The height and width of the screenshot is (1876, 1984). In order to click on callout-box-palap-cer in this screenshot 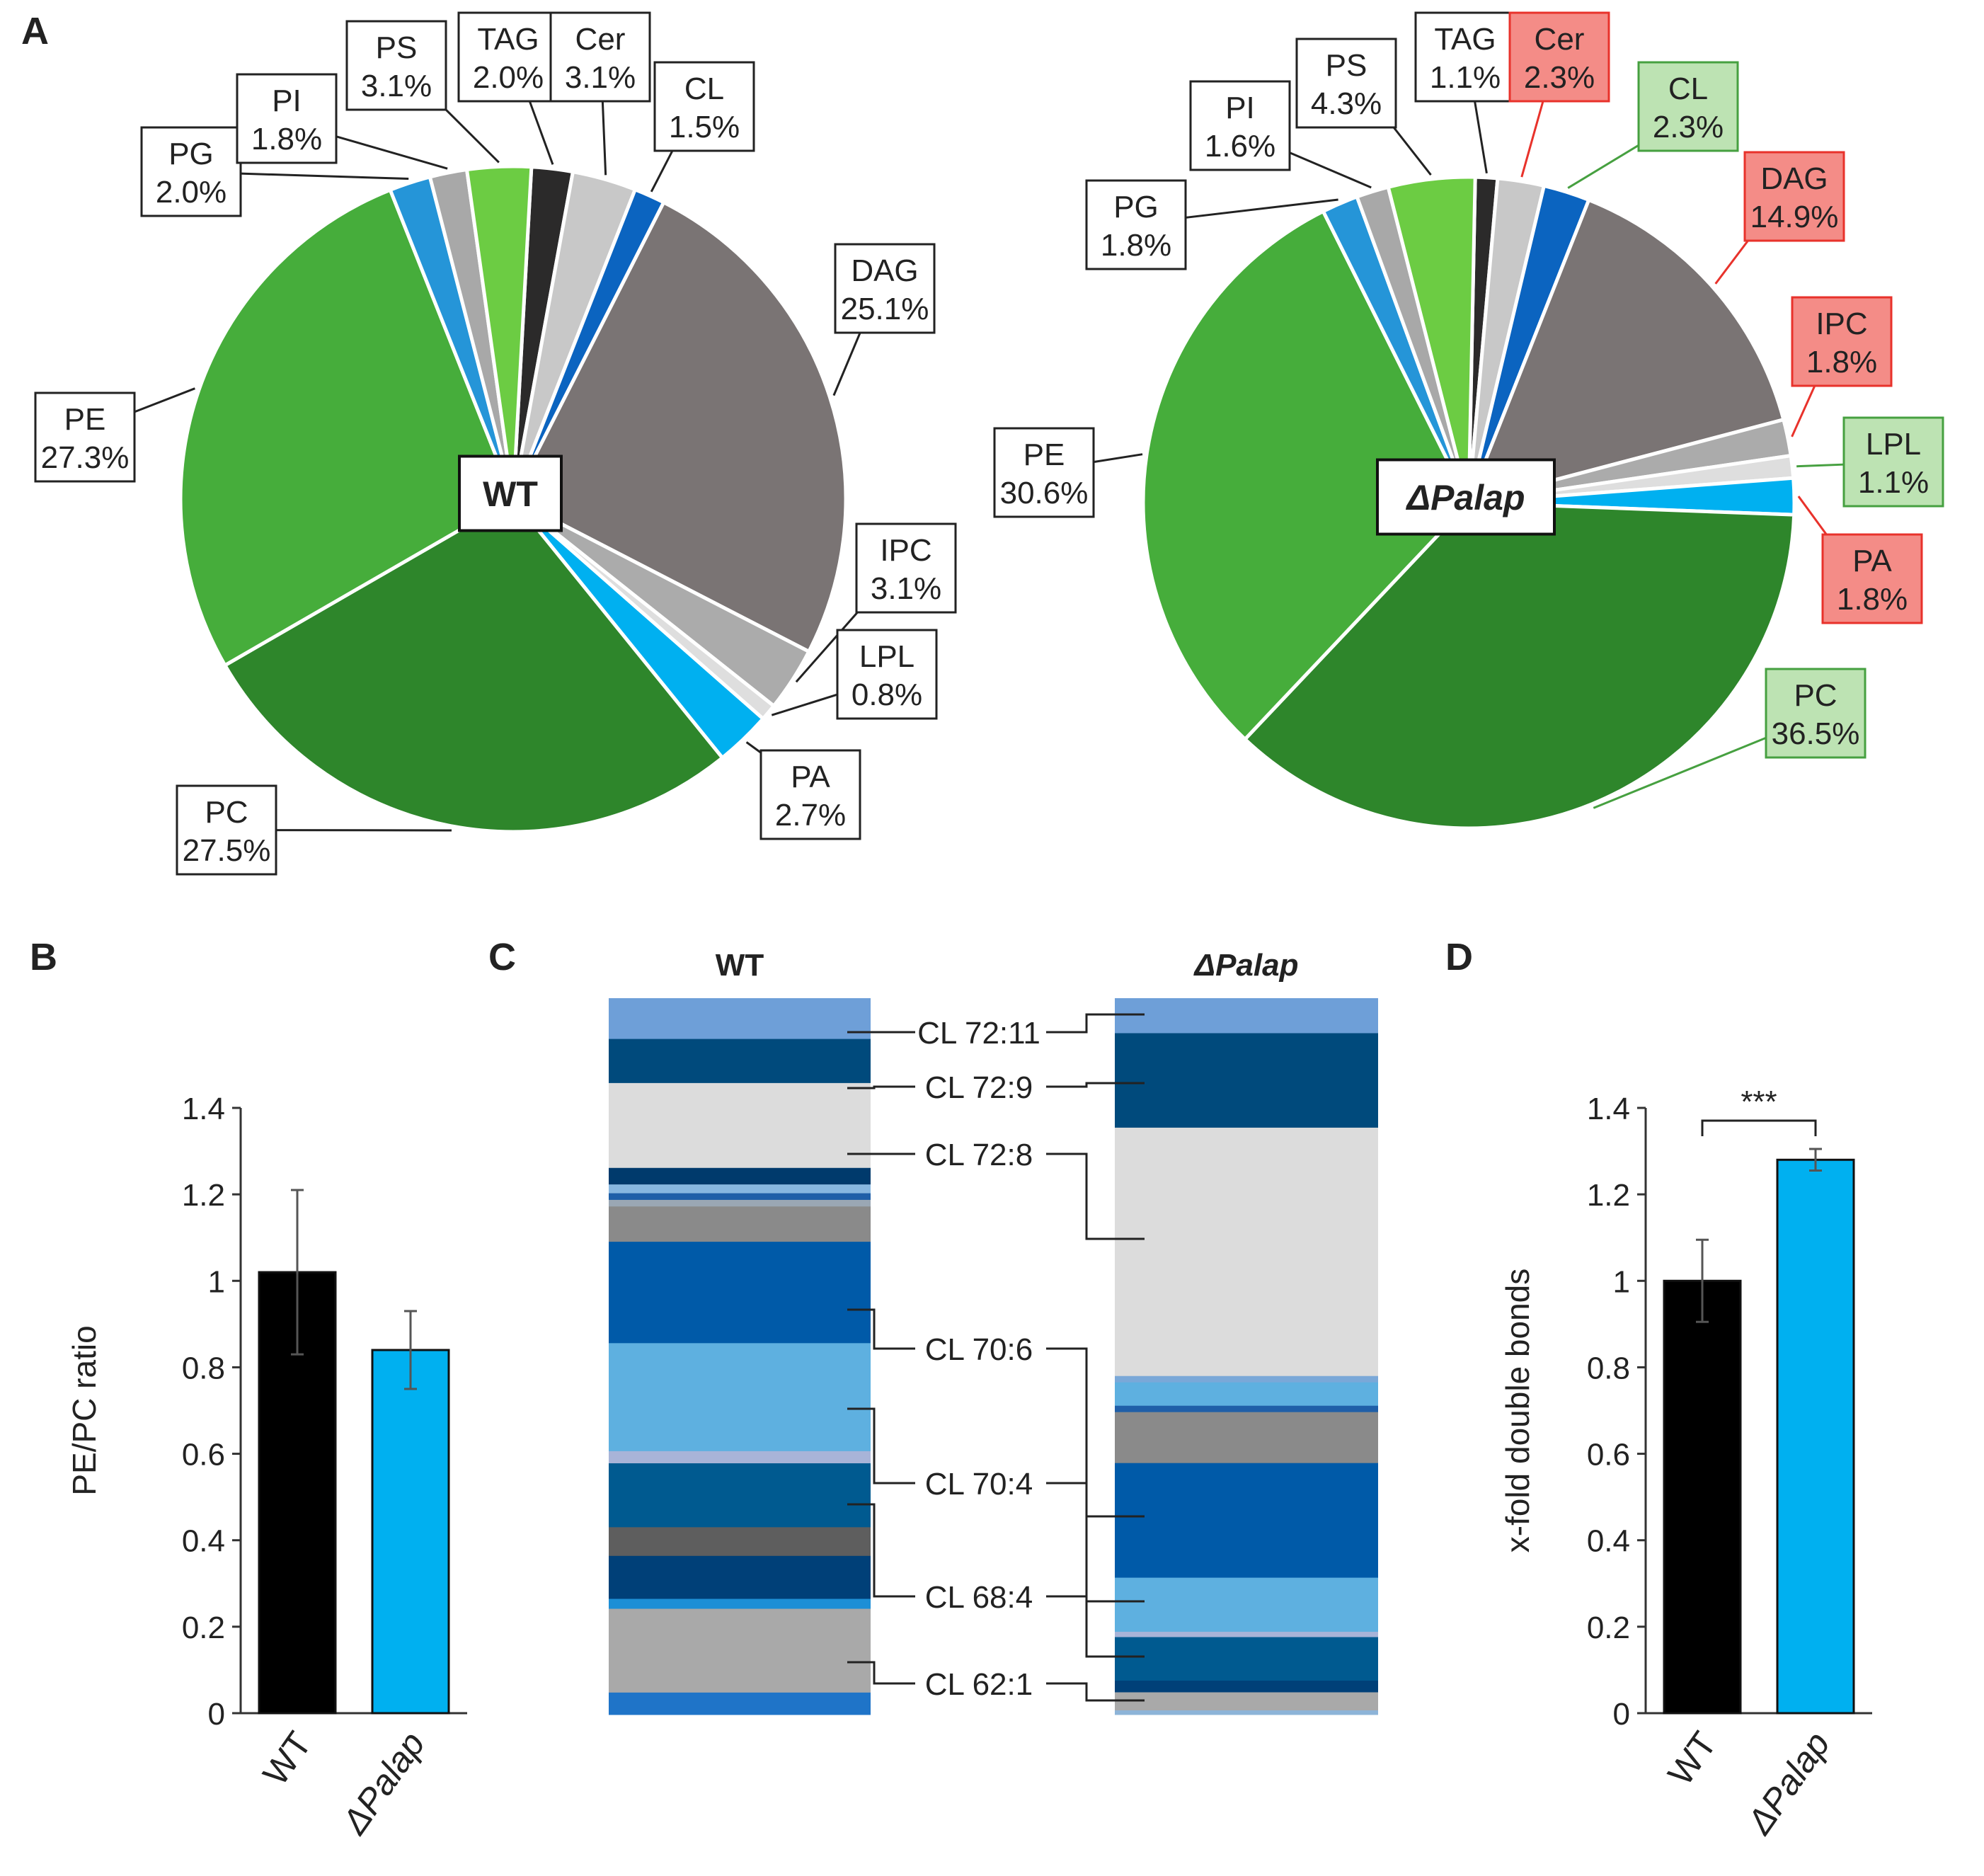, I will do `click(1559, 57)`.